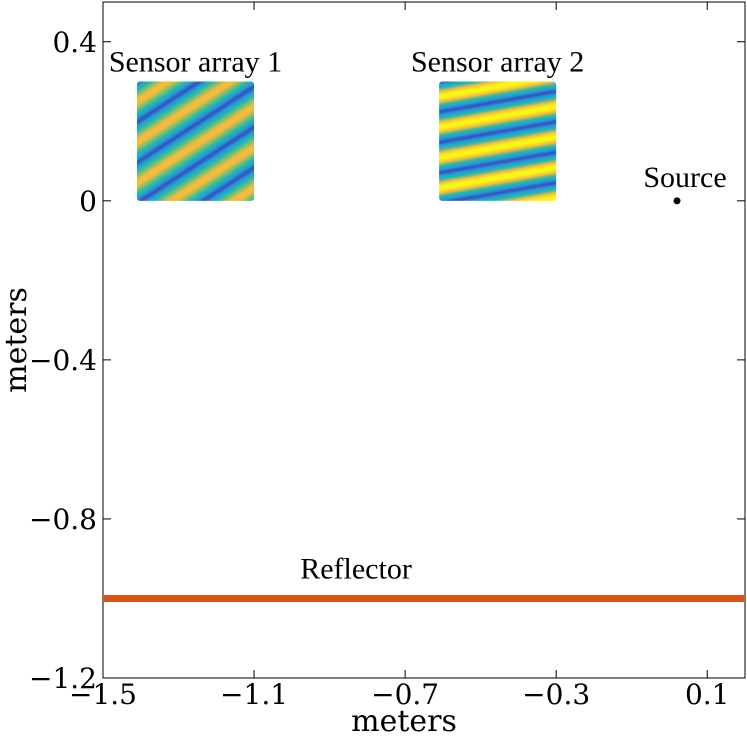  Describe the element at coordinates (684, 177) in the screenshot. I see `source-label: Source` at that location.